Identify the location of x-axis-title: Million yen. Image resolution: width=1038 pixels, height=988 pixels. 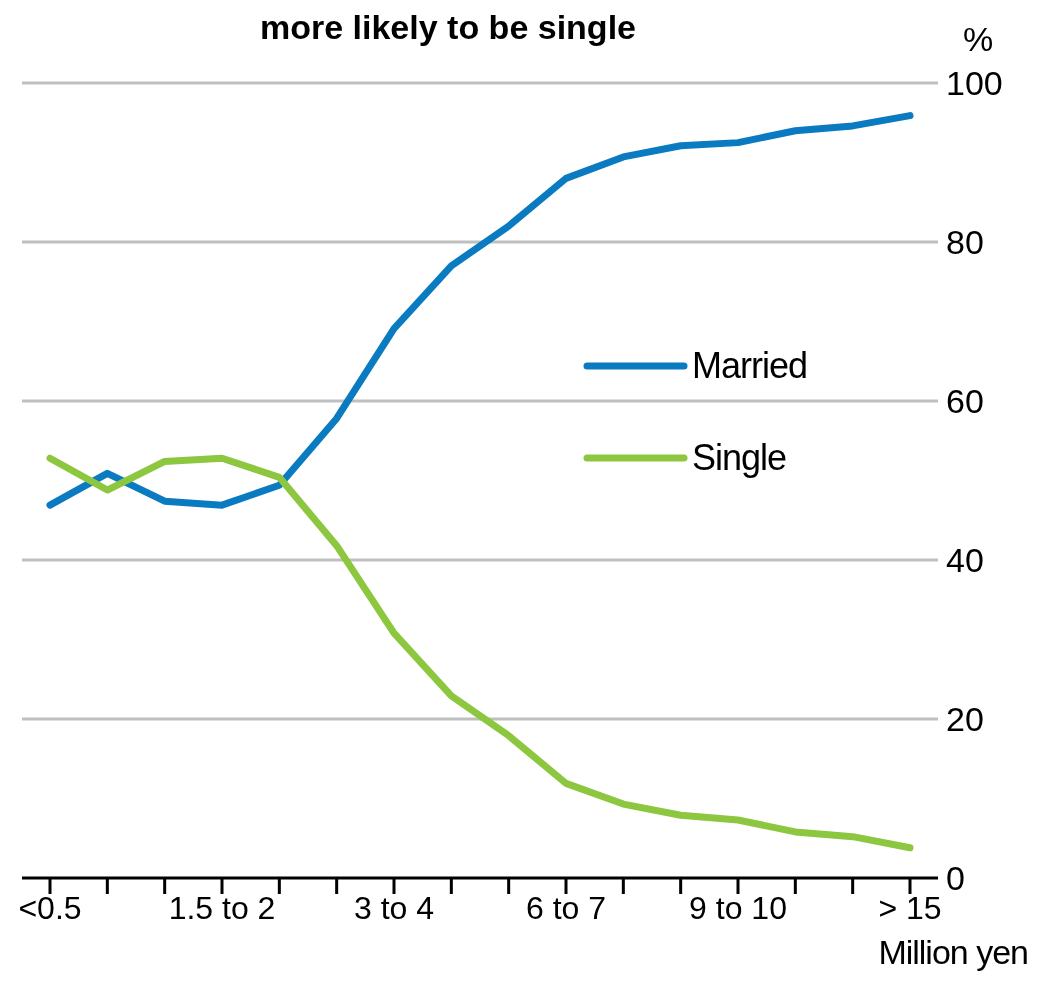
(953, 952).